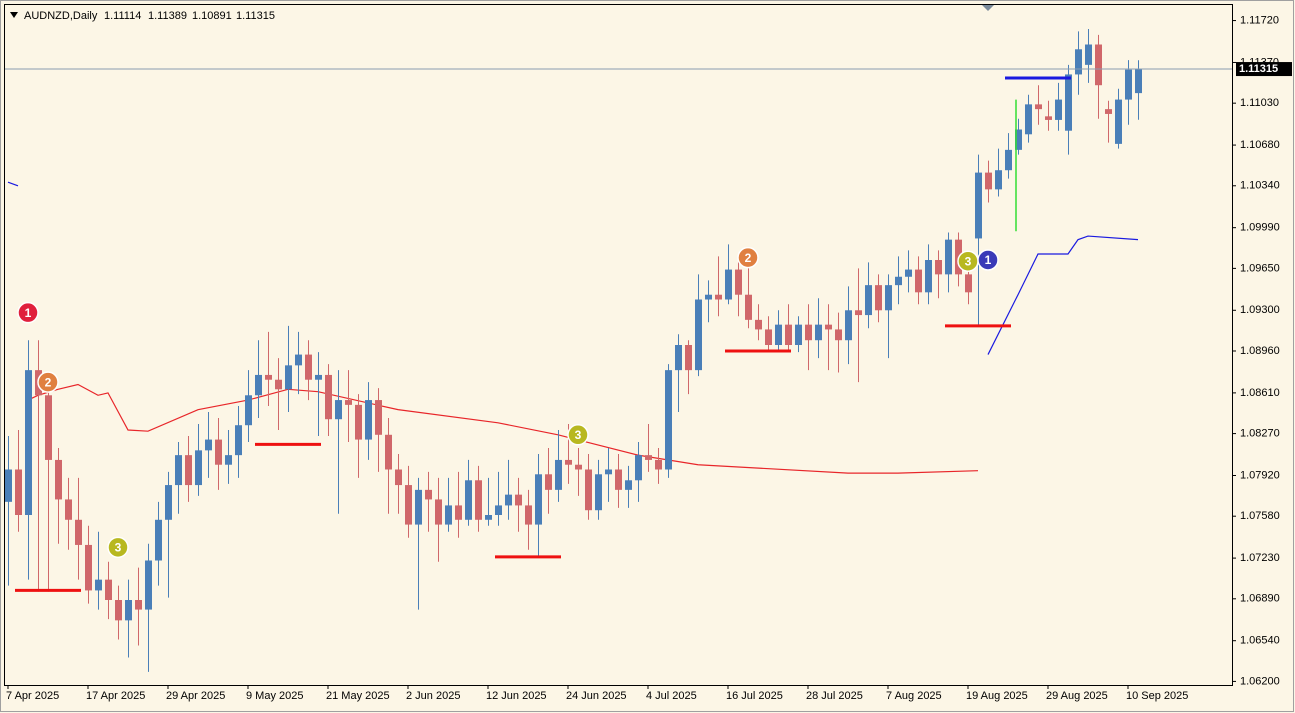 This screenshot has height=713, width=1295. What do you see at coordinates (914, 696) in the screenshot?
I see `x-tick-label: 7 Aug 2025` at bounding box center [914, 696].